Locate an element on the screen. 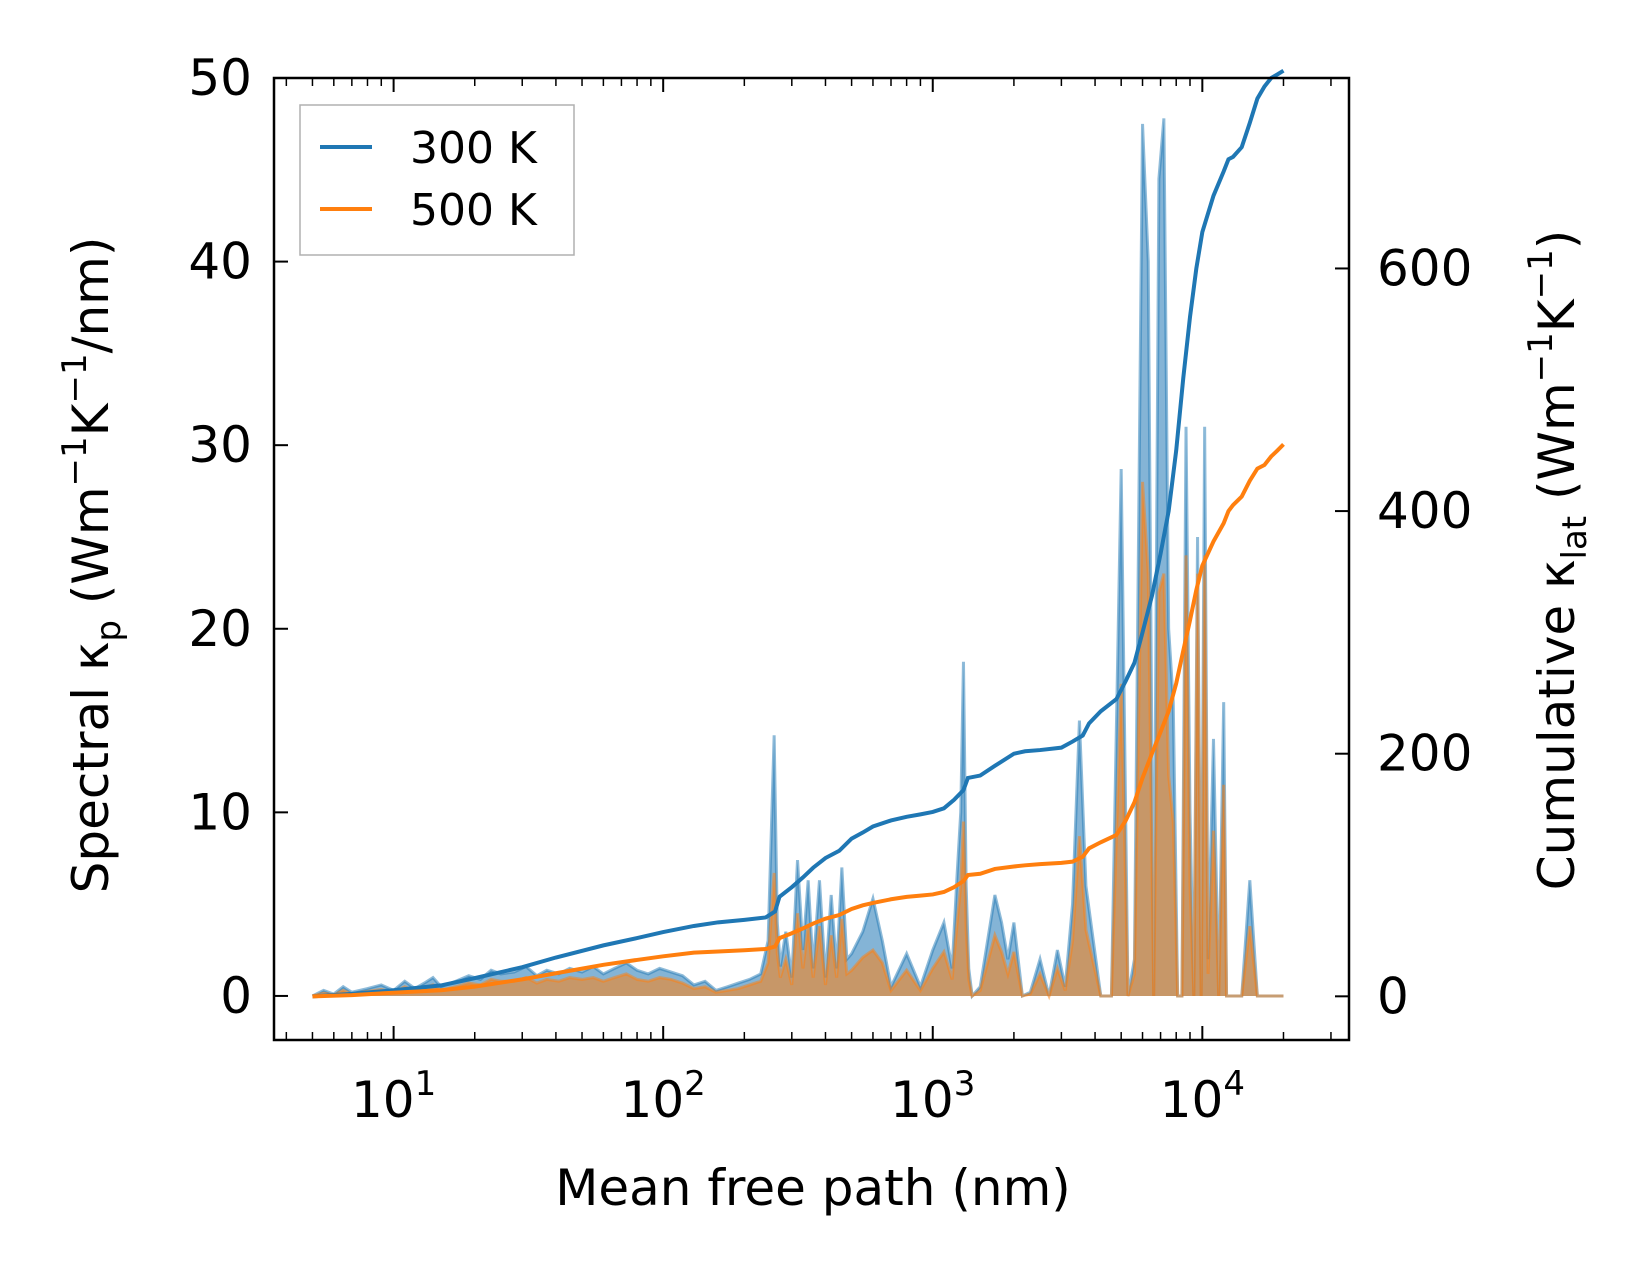  legend-label-300k: 300 K is located at coordinates (474, 148).